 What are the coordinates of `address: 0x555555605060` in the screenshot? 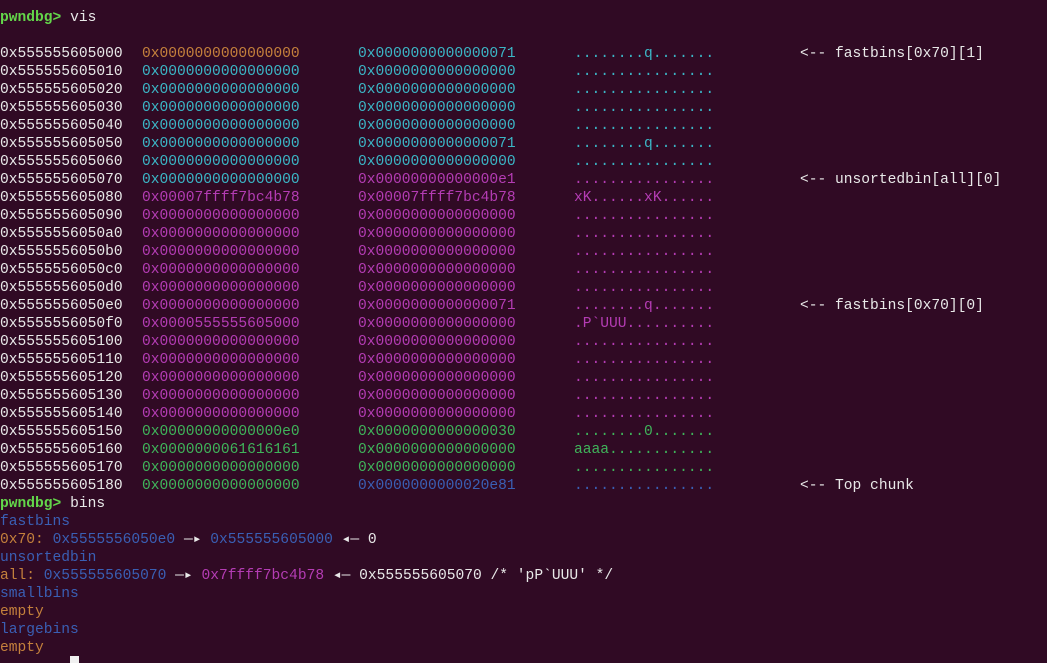 It's located at (61, 162).